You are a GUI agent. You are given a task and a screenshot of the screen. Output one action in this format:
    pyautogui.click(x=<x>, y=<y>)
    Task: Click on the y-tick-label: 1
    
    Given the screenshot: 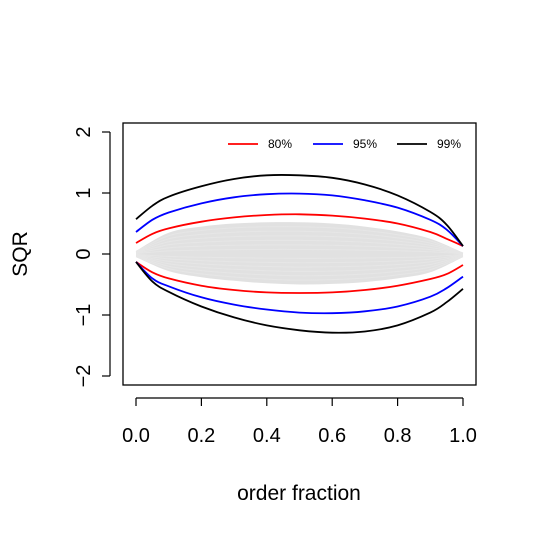 What is the action you would take?
    pyautogui.click(x=84, y=192)
    